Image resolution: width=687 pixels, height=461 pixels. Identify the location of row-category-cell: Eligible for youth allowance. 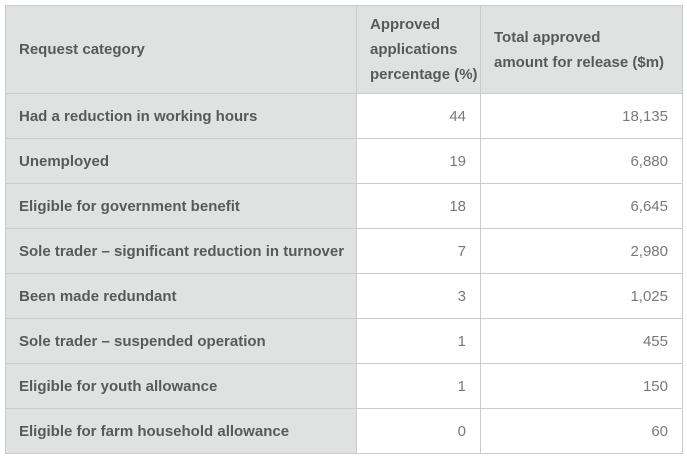
(181, 386).